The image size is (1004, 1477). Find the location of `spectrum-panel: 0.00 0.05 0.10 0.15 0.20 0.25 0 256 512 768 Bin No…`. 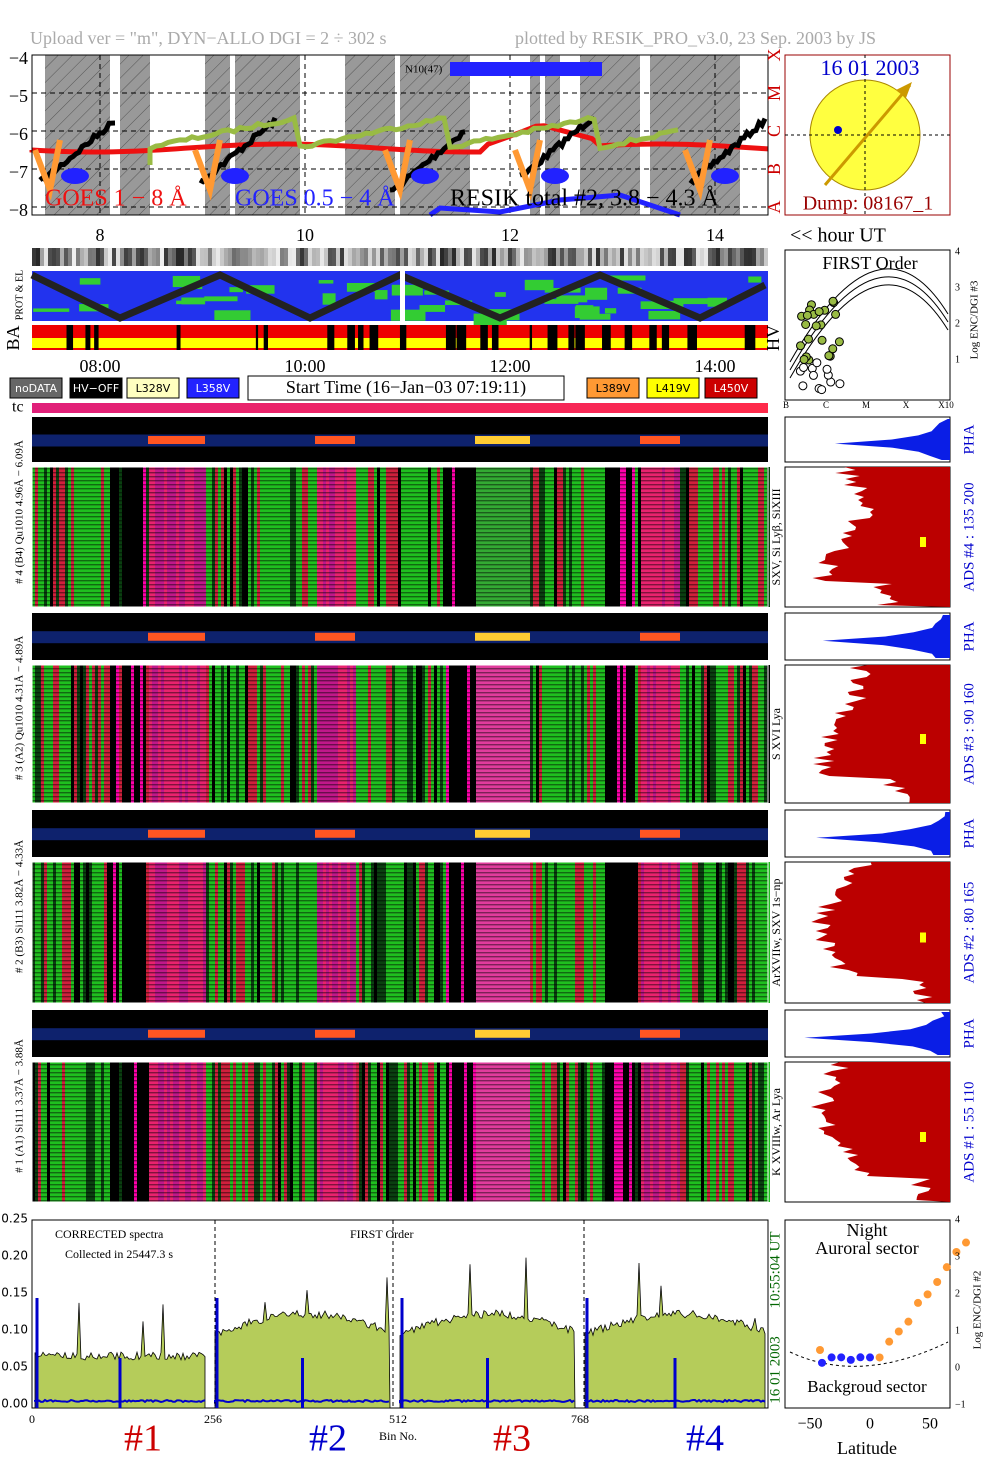

spectrum-panel: 0.00 0.05 0.10 0.15 0.20 0.25 0 256 512 768 Bin No… is located at coordinates (392, 1336).